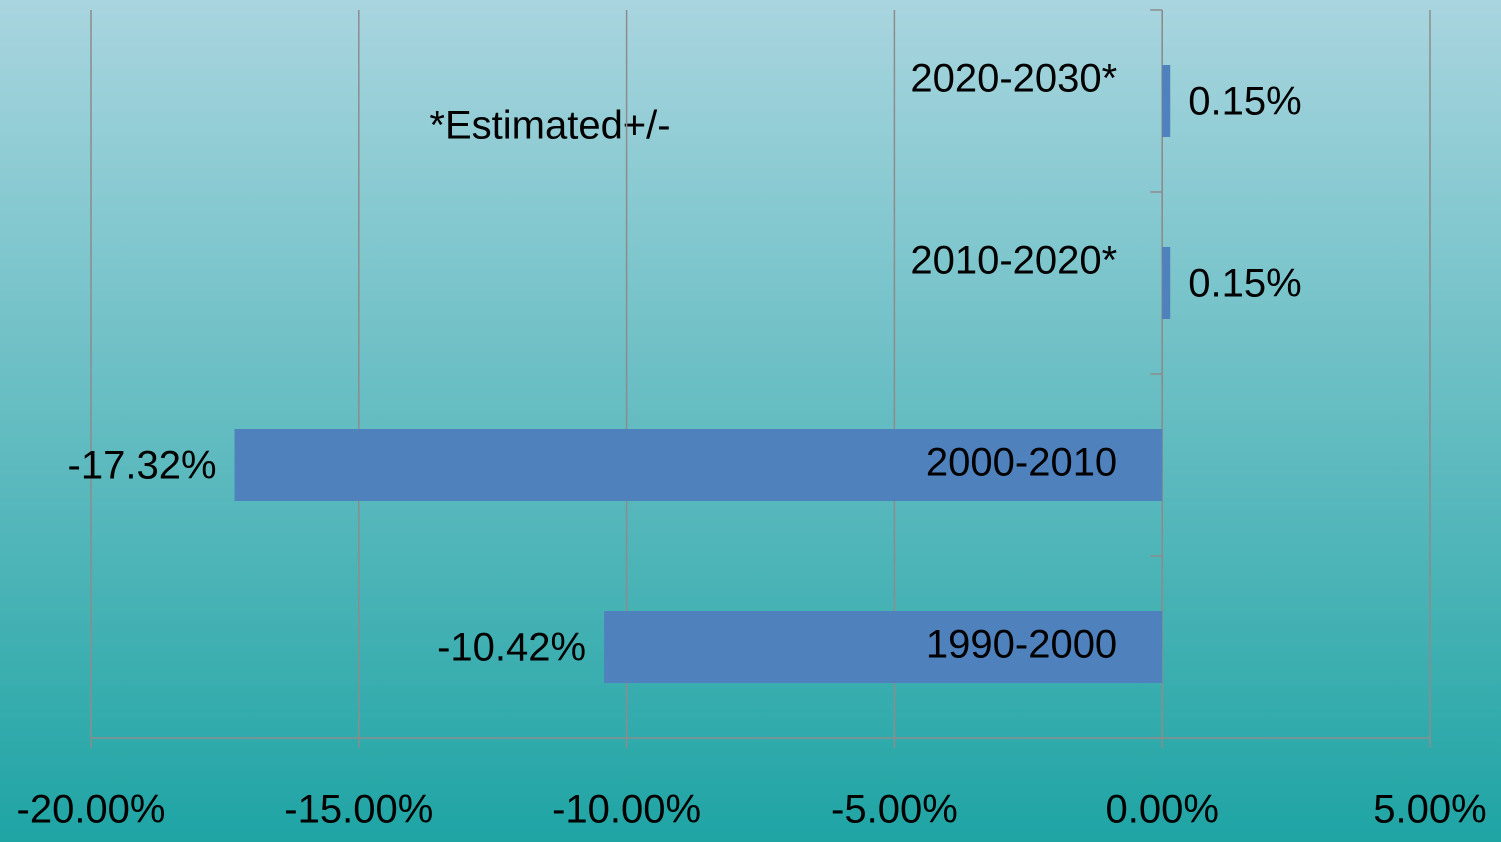 This screenshot has height=842, width=1501. What do you see at coordinates (626, 810) in the screenshot?
I see `x-tick-label: -10.00%` at bounding box center [626, 810].